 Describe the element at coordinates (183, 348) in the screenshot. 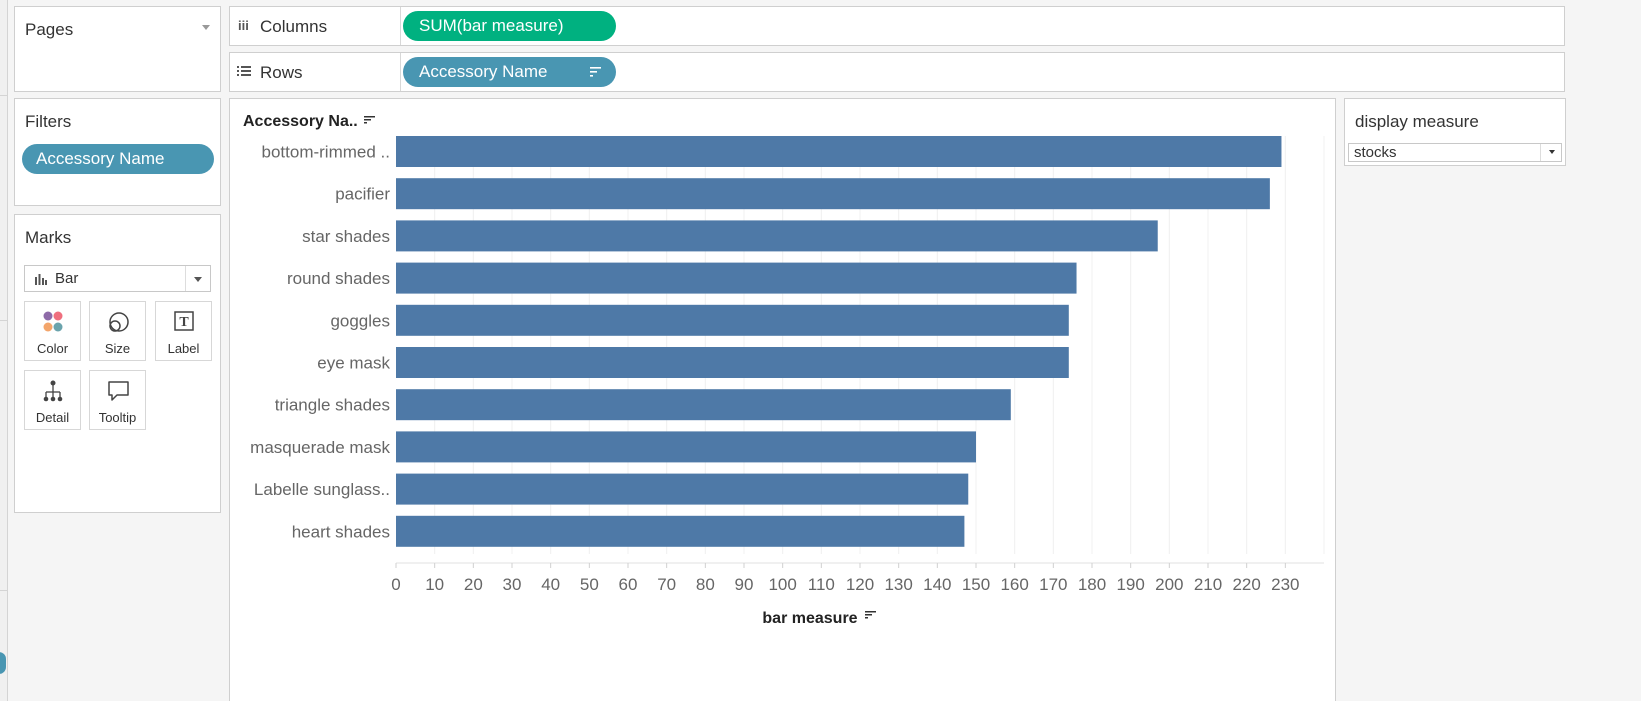

I see `label-label: Label` at that location.